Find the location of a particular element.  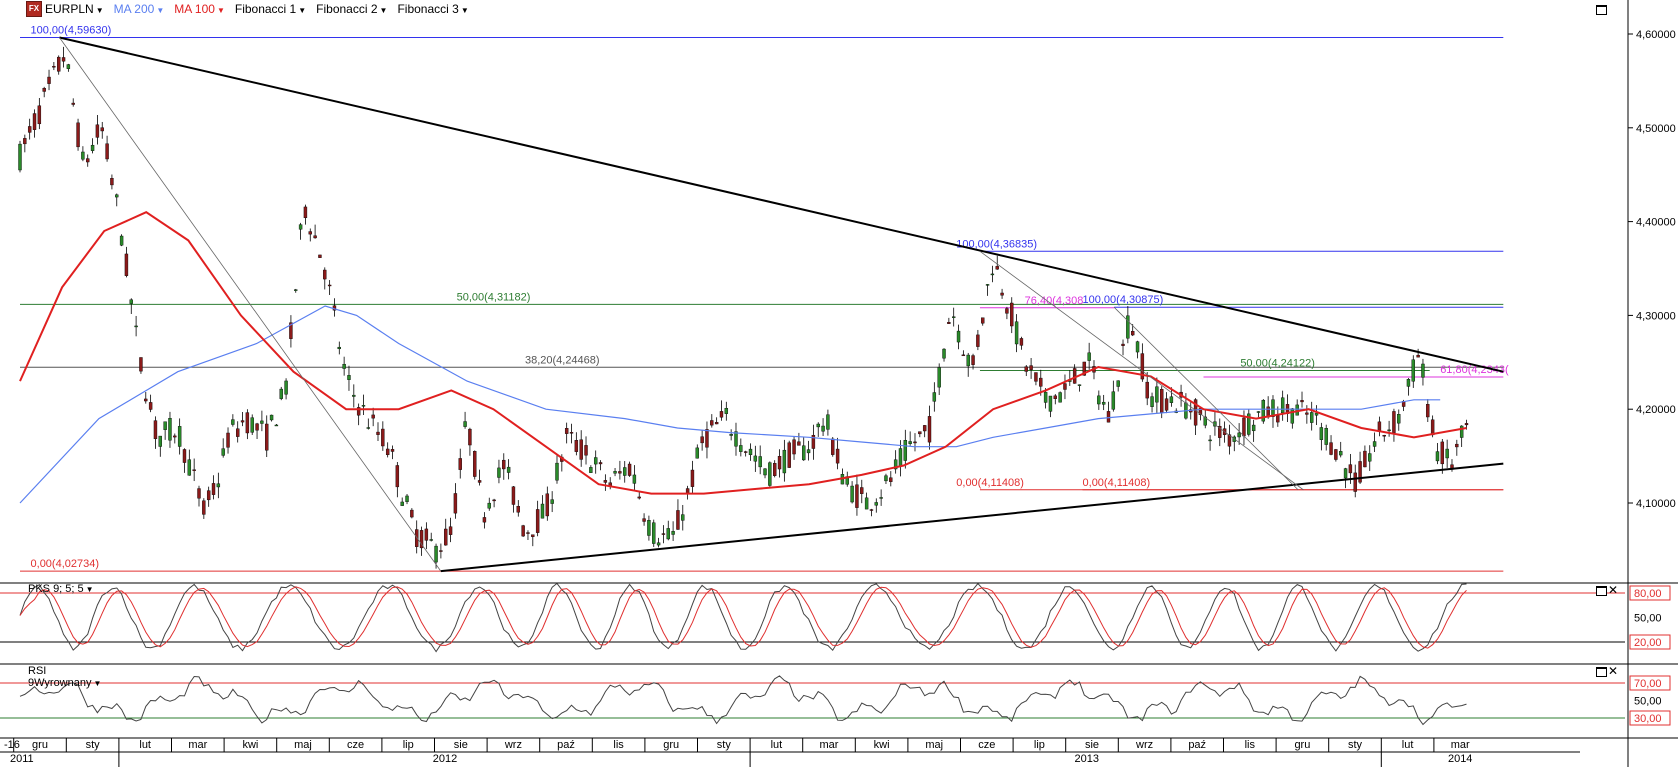

trendline is located at coordinates (1206, 398).